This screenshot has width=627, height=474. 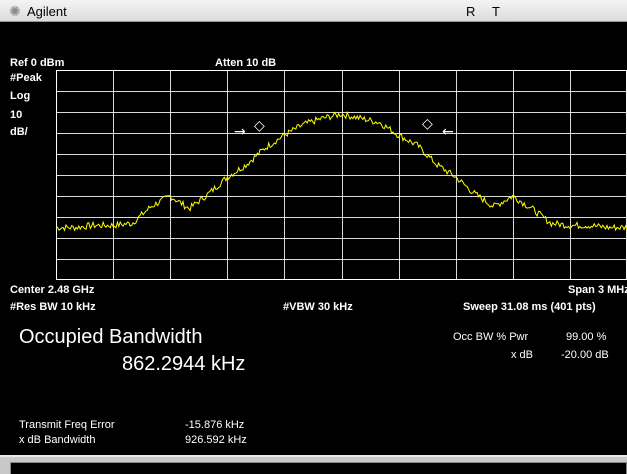 What do you see at coordinates (427, 124) in the screenshot?
I see `right-marker: ◇` at bounding box center [427, 124].